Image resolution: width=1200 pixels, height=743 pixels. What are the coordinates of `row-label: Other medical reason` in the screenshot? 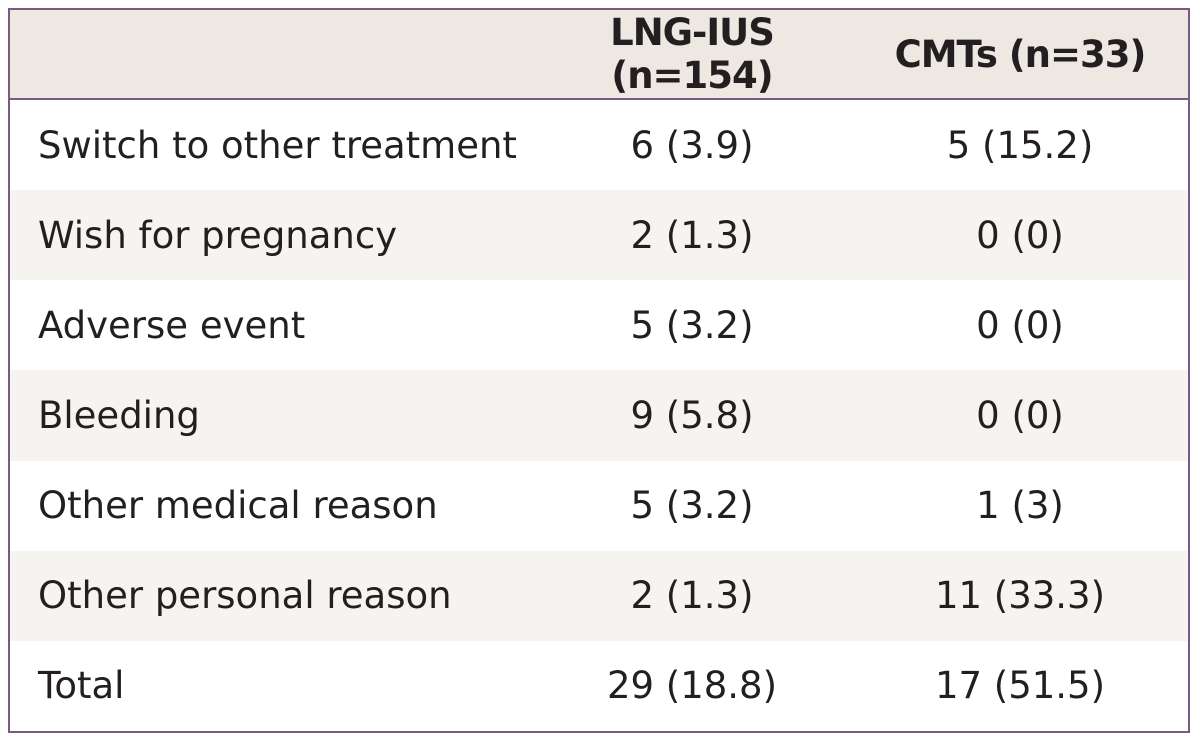 It's located at (238, 506).